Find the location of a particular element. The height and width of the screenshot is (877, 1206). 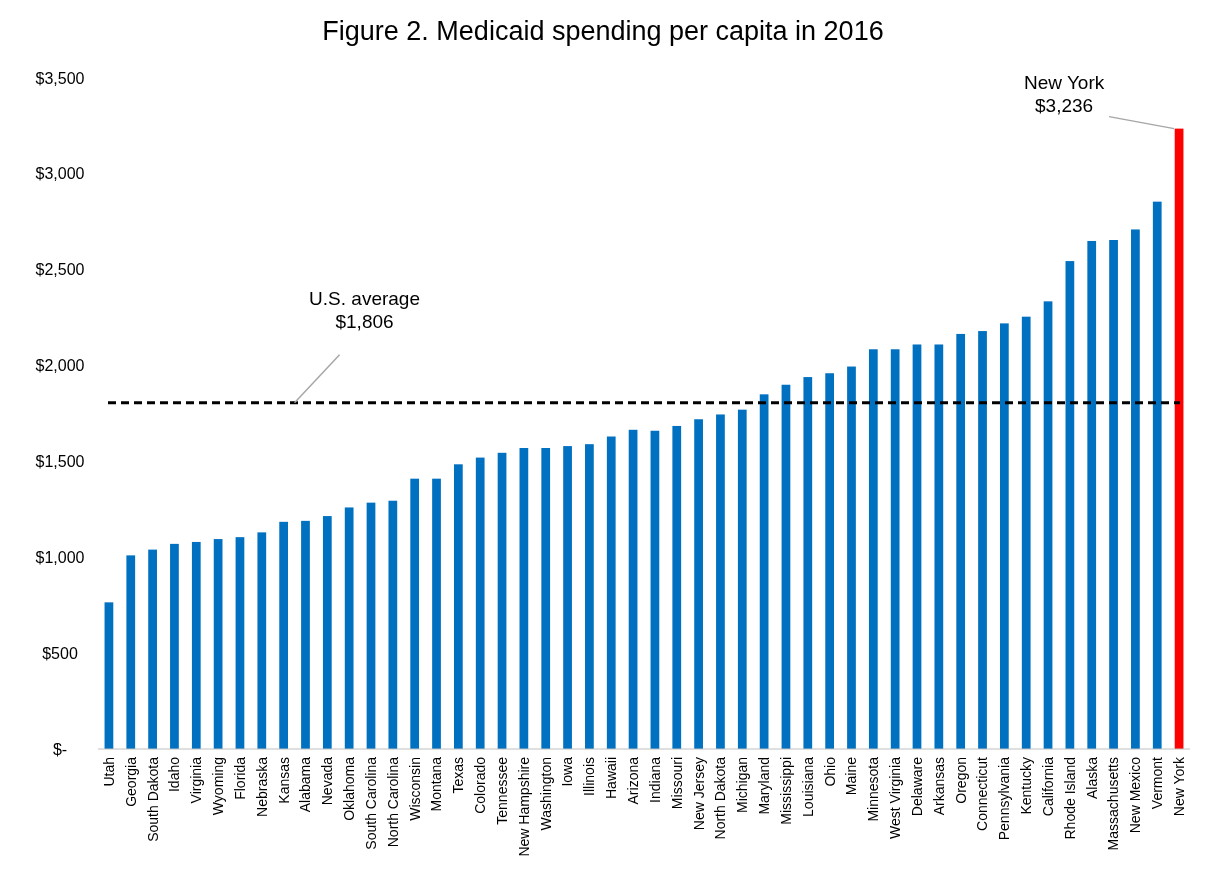

x-tick-label: Kansas is located at coordinates (283, 780).